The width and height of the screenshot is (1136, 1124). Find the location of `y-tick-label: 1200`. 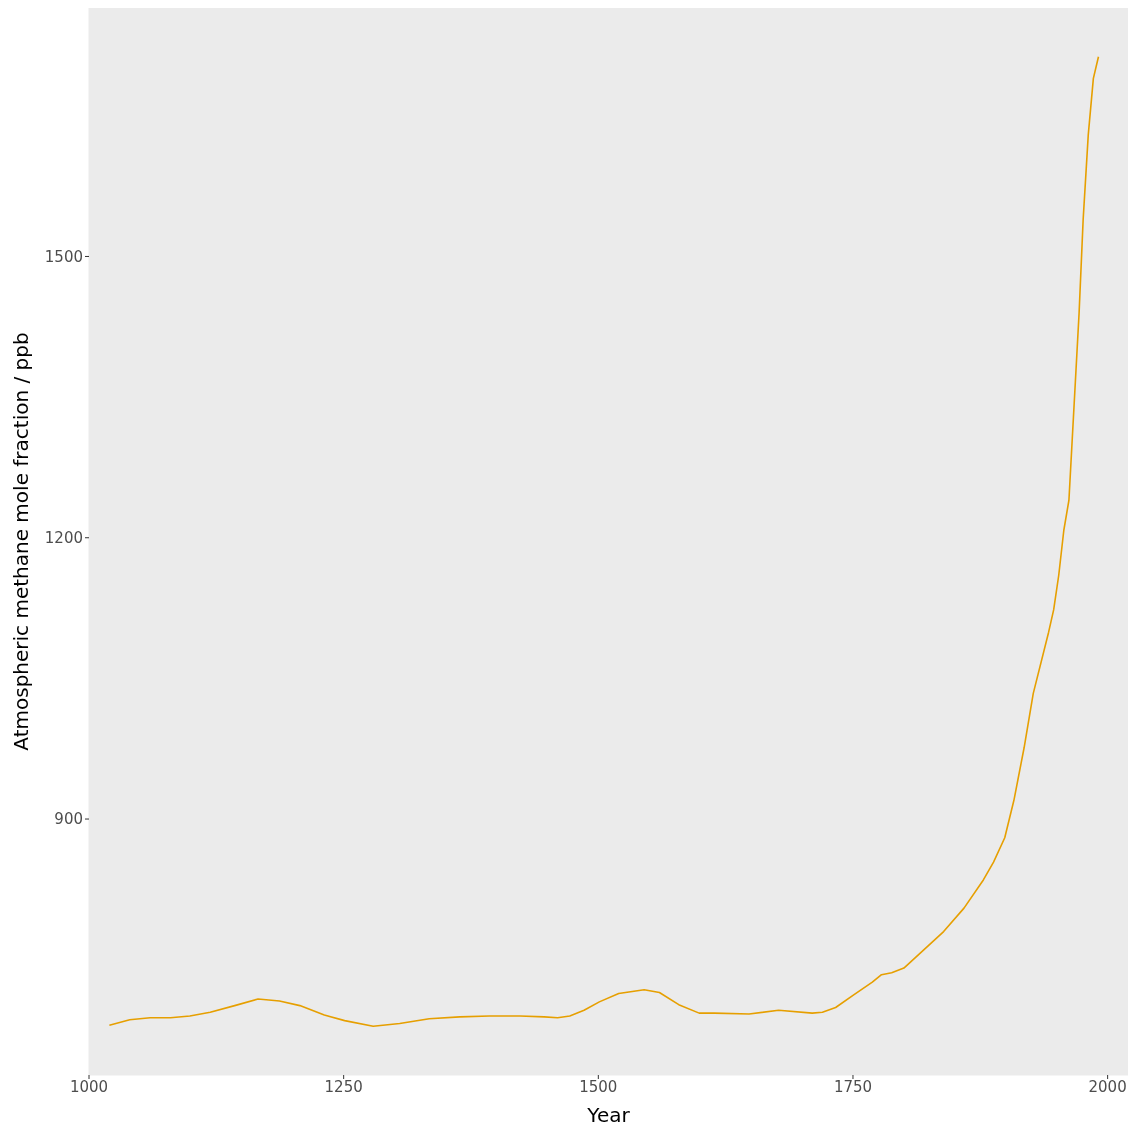

y-tick-label: 1200 is located at coordinates (63, 538).